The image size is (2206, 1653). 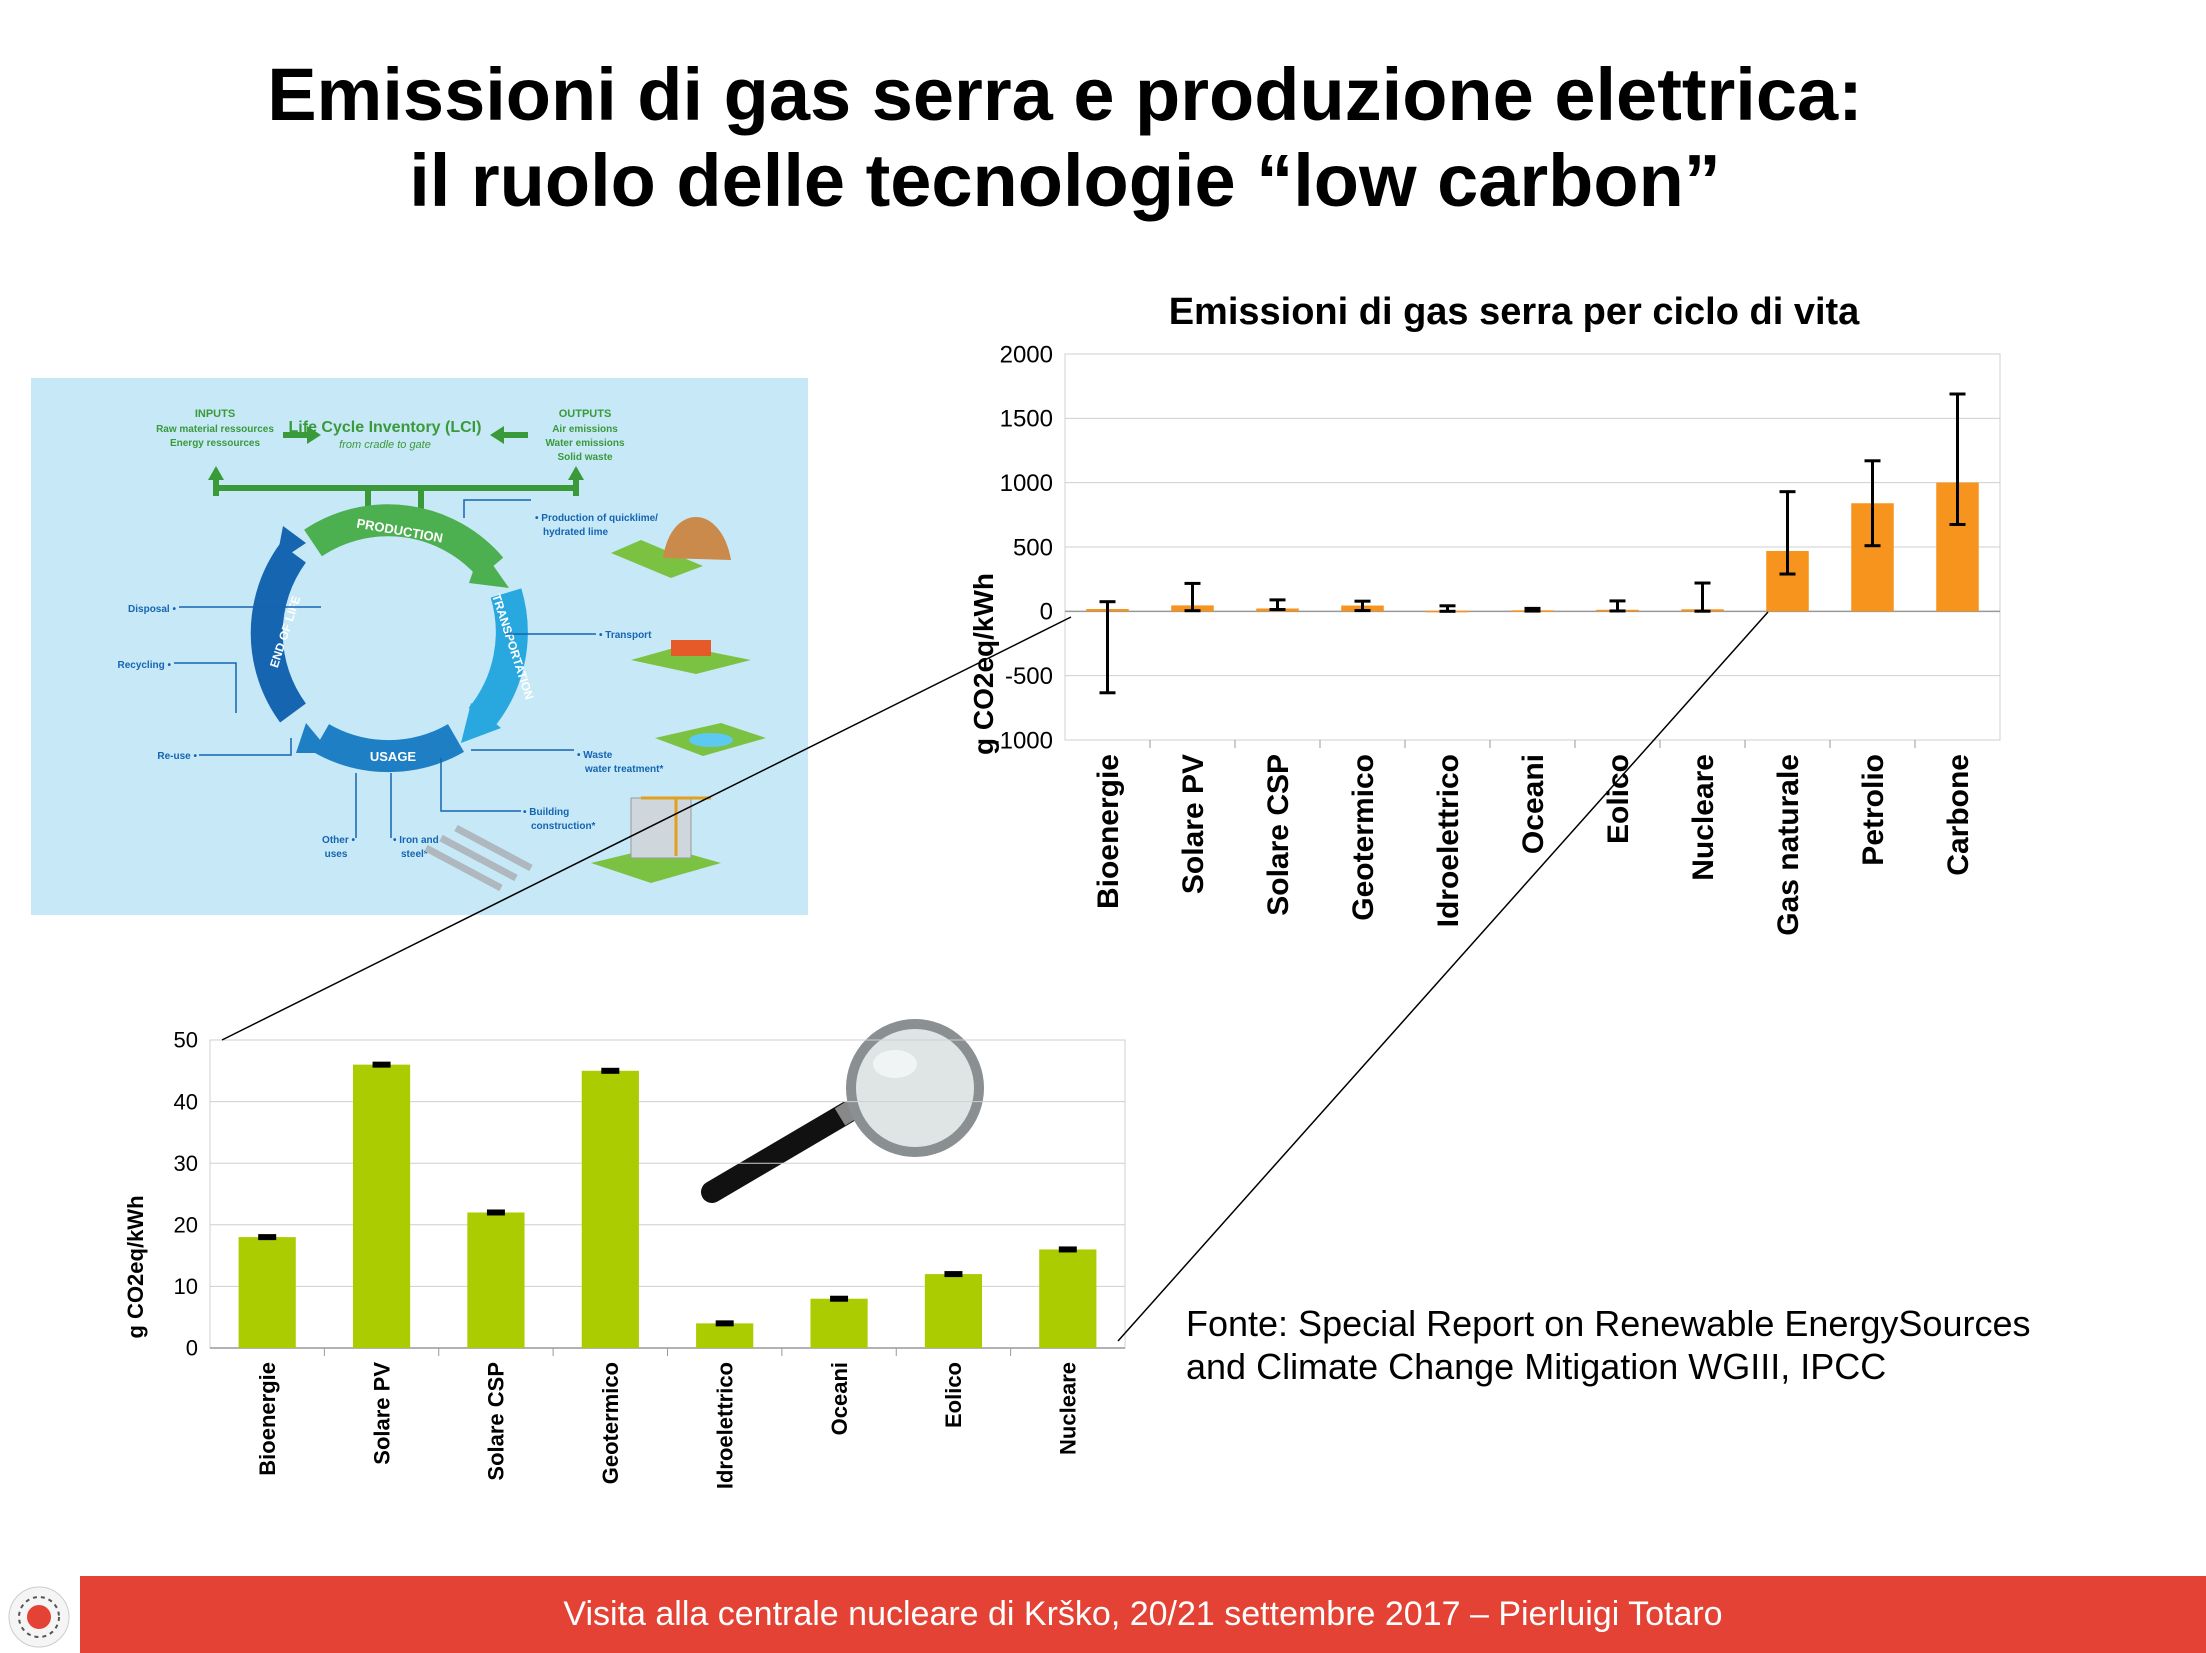 What do you see at coordinates (338, 840) in the screenshot?
I see `label-other: Other •` at bounding box center [338, 840].